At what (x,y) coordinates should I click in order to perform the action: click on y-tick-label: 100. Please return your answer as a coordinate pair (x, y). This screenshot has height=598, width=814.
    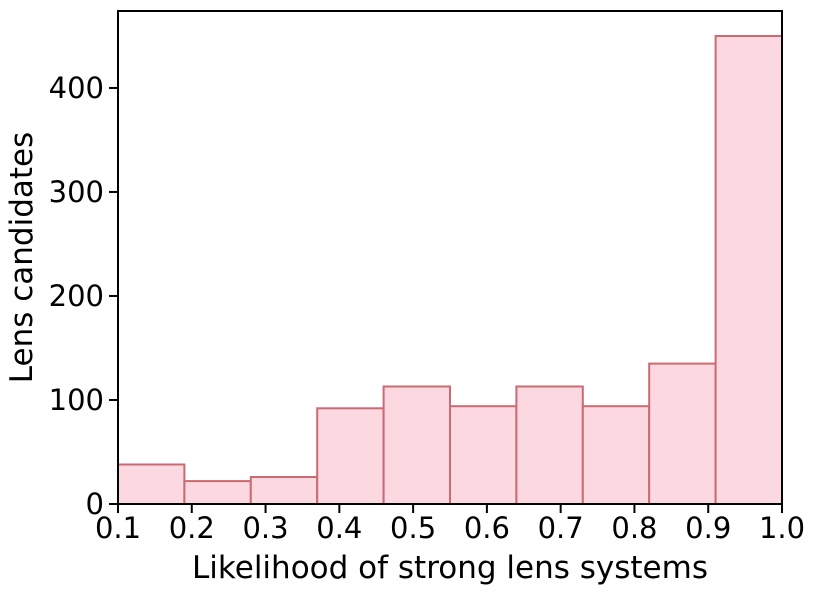
    Looking at the image, I should click on (76, 400).